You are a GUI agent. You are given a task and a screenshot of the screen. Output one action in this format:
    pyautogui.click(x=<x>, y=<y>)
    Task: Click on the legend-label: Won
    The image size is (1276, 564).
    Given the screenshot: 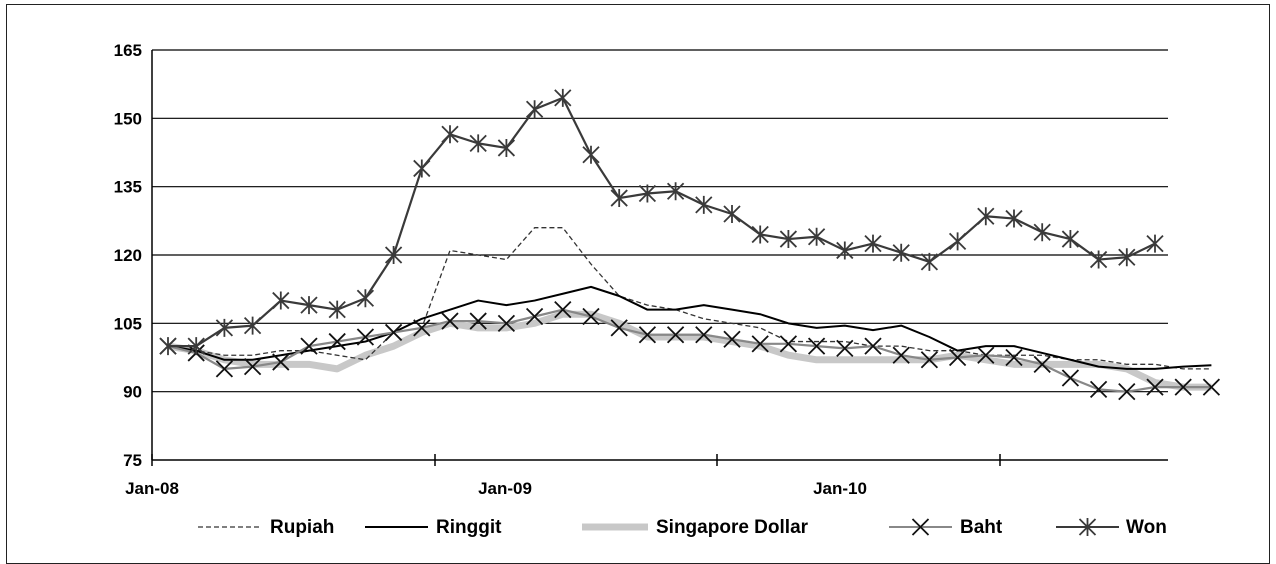 What is the action you would take?
    pyautogui.click(x=1146, y=527)
    